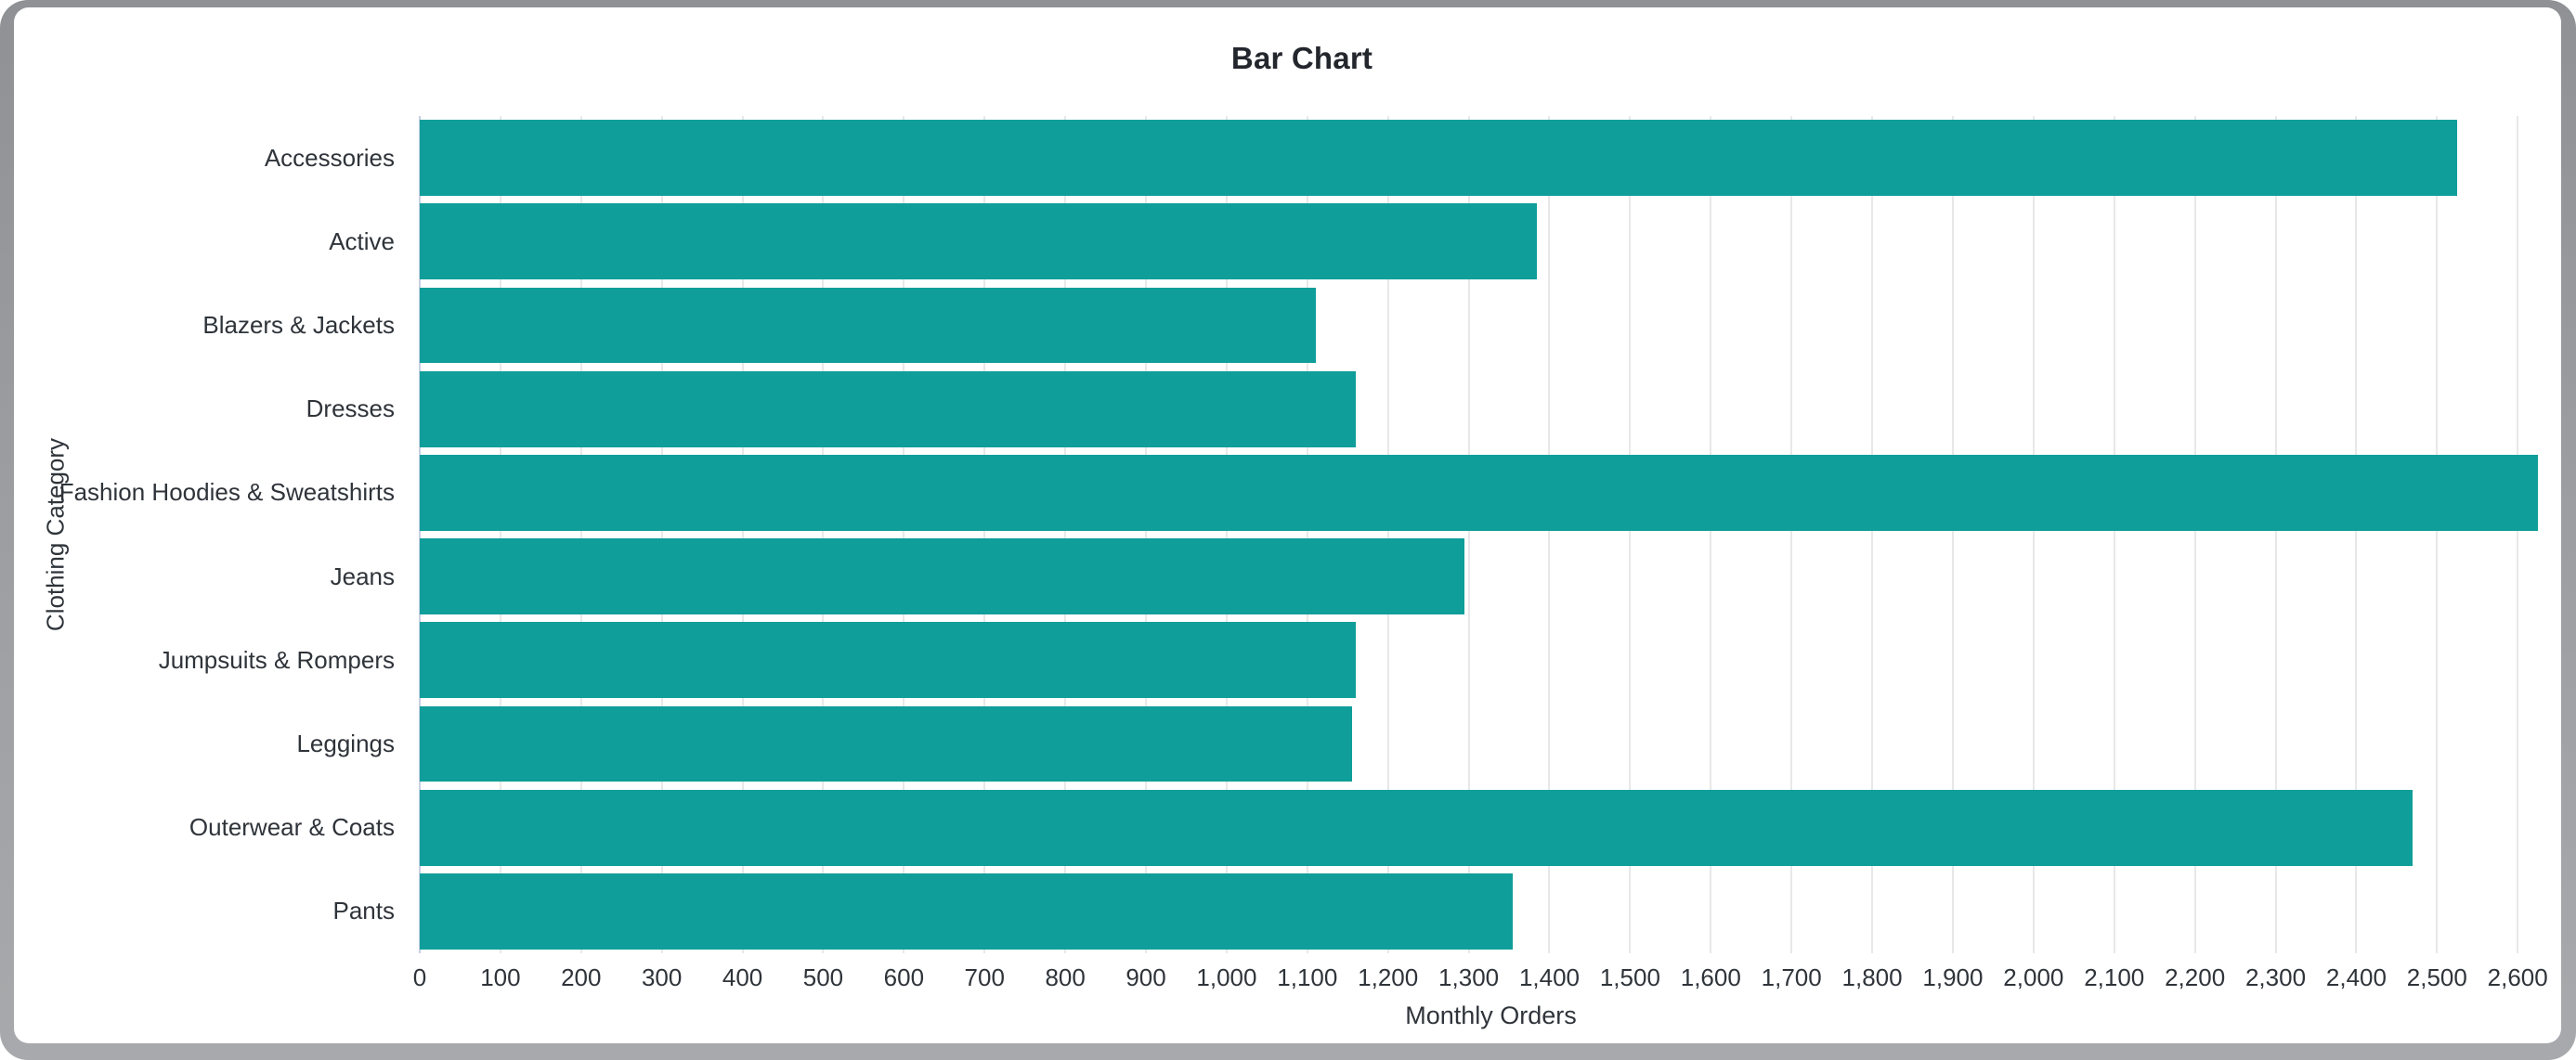 Image resolution: width=2576 pixels, height=1060 pixels. I want to click on y-axis-label: Jumpsuits & Rompers, so click(276, 659).